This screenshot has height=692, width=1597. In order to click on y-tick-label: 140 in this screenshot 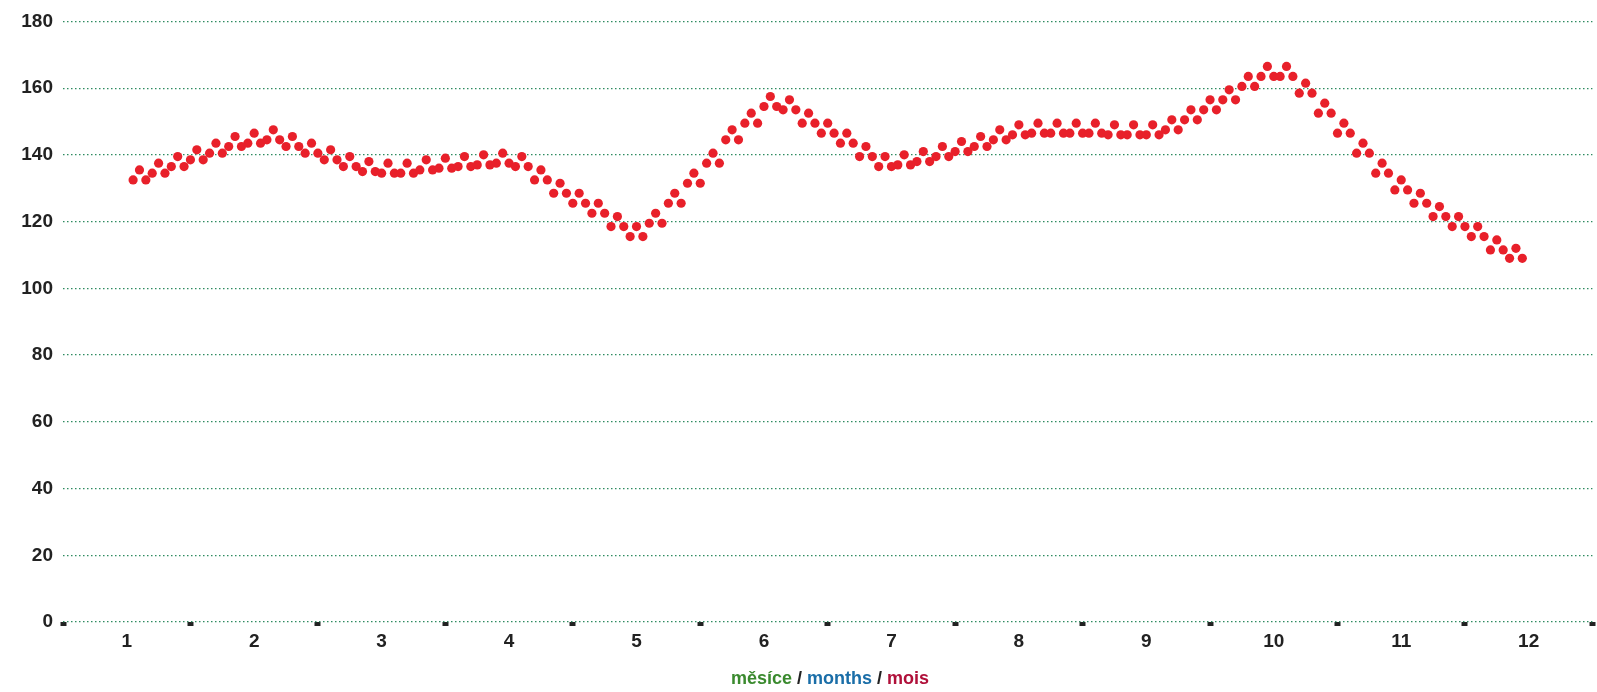, I will do `click(37, 154)`.